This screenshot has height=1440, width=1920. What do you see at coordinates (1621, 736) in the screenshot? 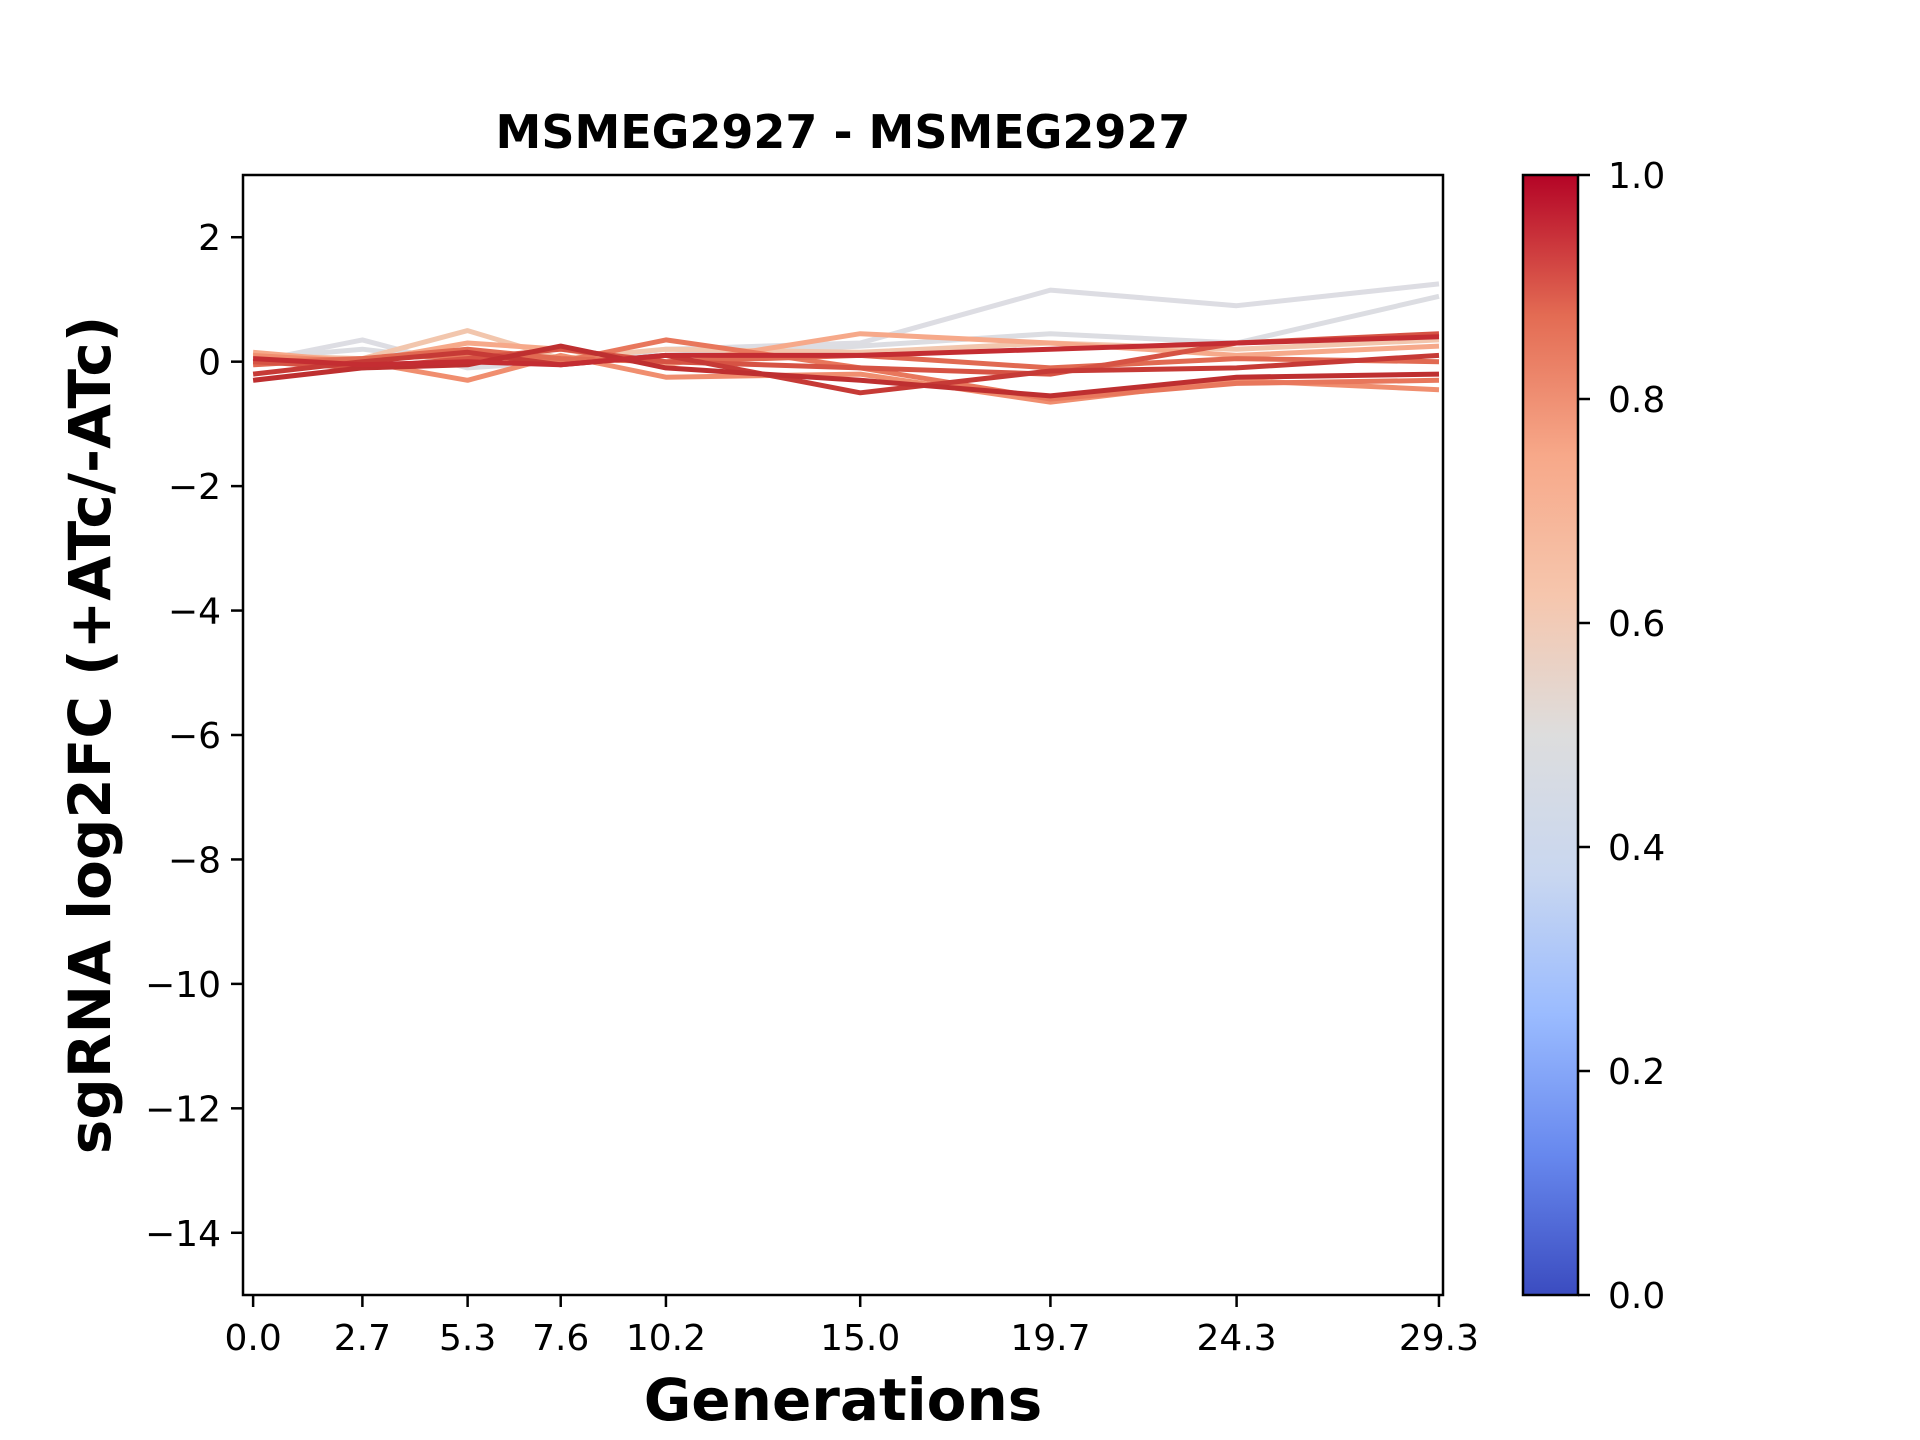
I see `colorbar-axis: 0.0 0.2 0.4 0.6 0.8 1.0` at bounding box center [1621, 736].